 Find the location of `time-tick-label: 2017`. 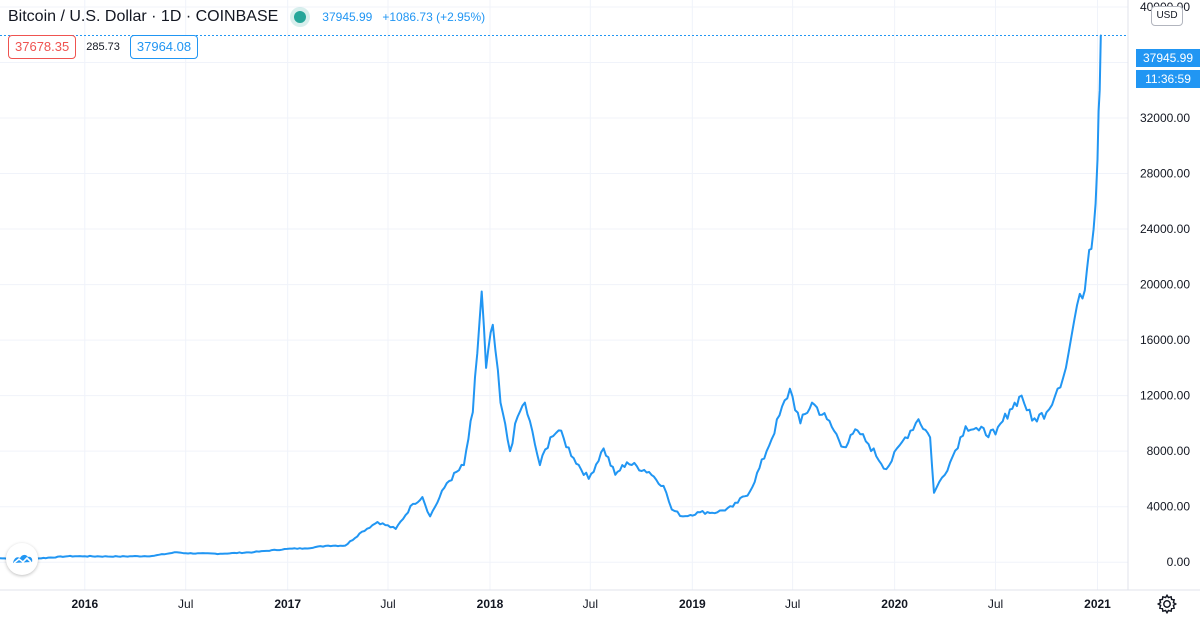

time-tick-label: 2017 is located at coordinates (287, 604).